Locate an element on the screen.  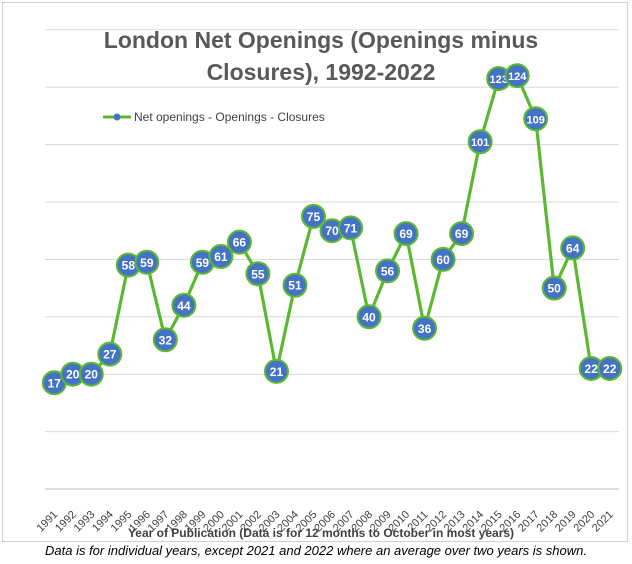
data-label: 109 is located at coordinates (535, 120).